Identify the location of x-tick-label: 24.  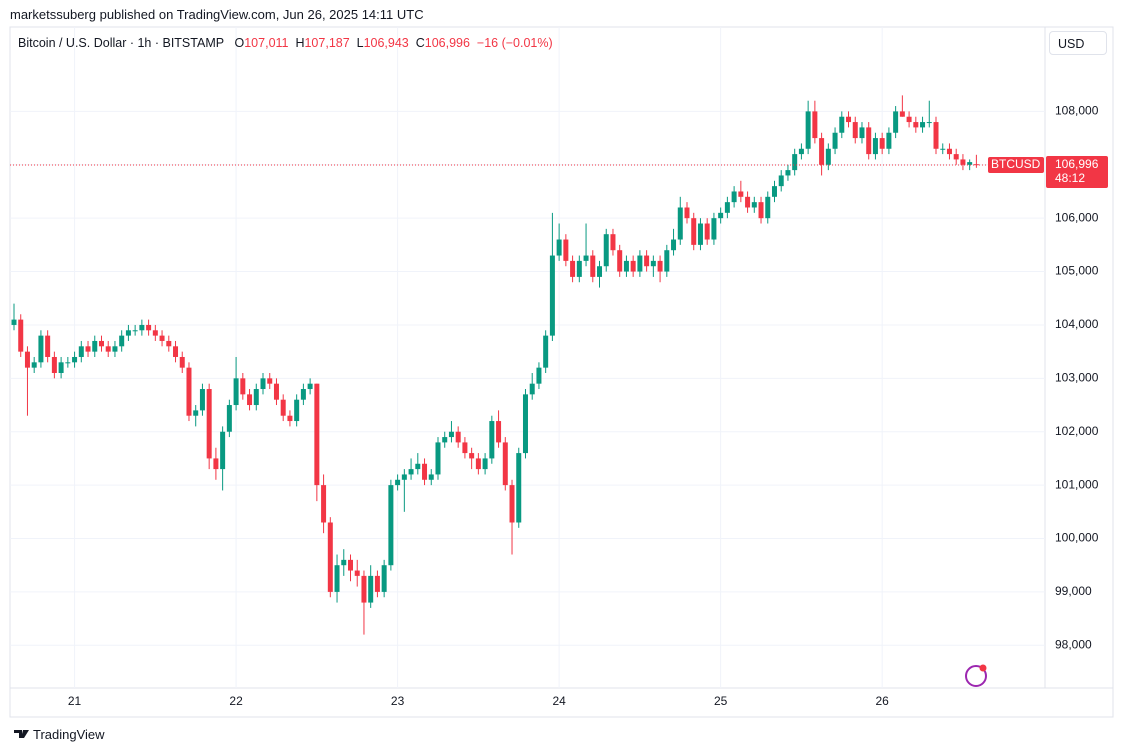
(559, 701).